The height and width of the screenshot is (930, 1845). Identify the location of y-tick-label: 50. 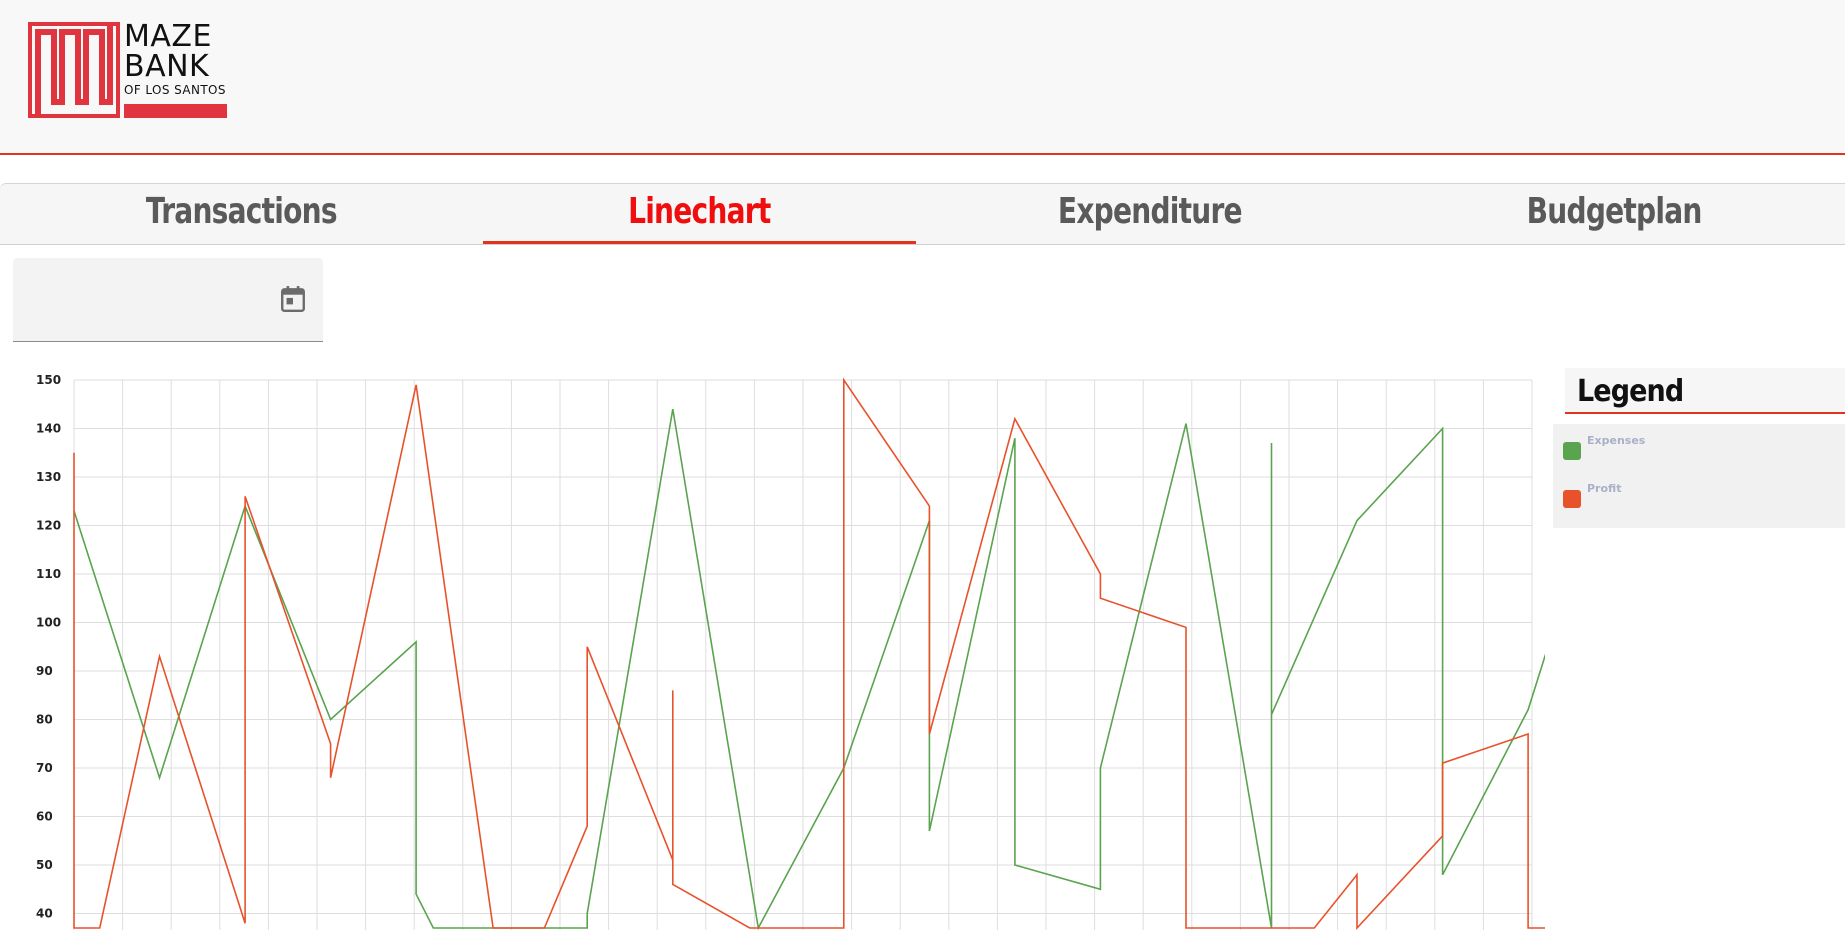
(44, 865).